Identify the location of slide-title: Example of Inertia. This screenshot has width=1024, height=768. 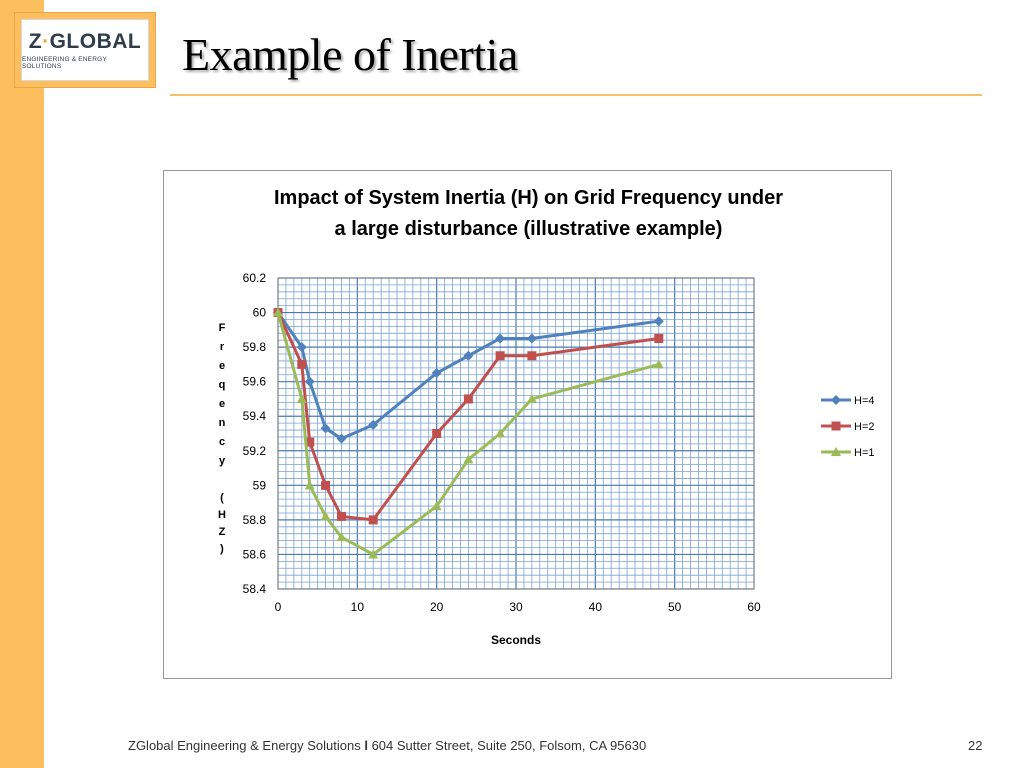
(350, 54).